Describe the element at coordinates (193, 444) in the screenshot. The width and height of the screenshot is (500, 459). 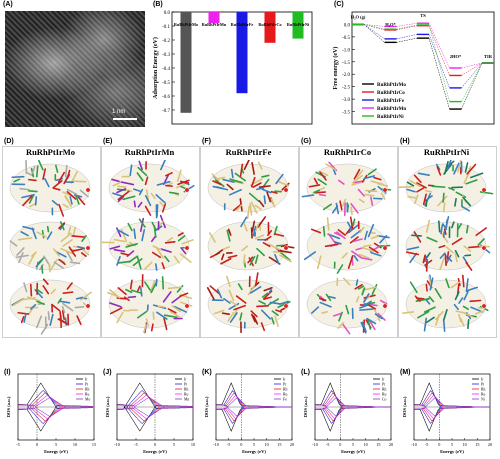
I see `x-tick-label: 10` at that location.